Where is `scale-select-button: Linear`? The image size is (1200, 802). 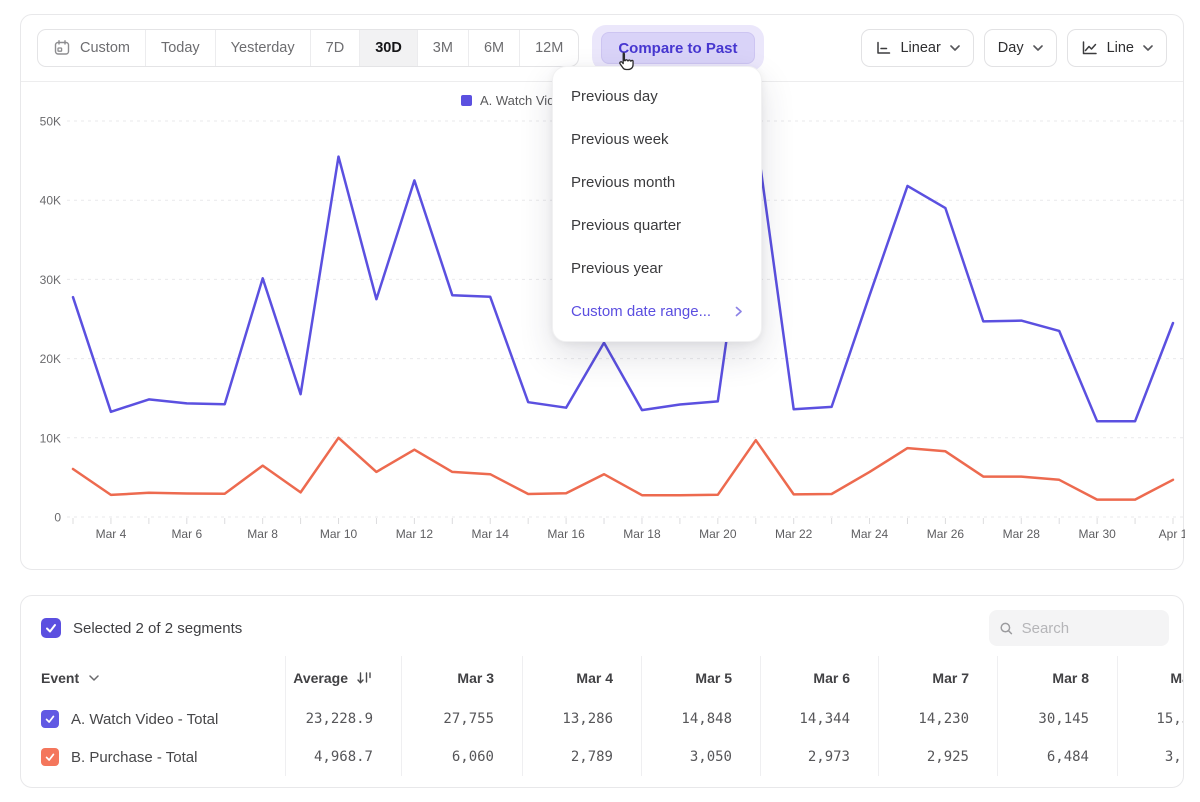
scale-select-button: Linear is located at coordinates (917, 48).